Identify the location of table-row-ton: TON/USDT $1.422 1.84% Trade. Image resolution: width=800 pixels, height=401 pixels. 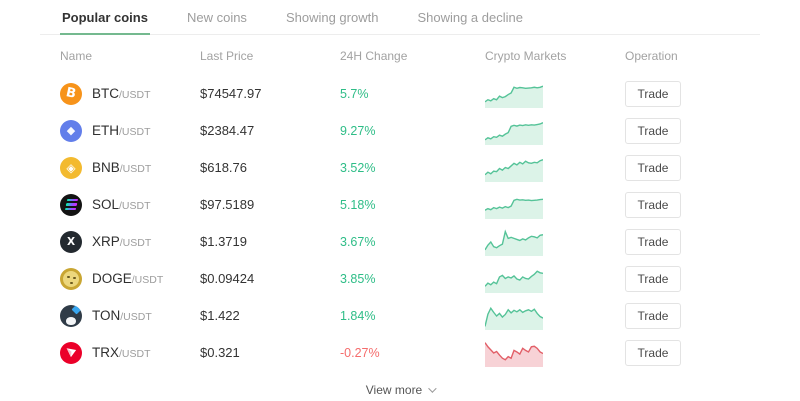
(400, 315).